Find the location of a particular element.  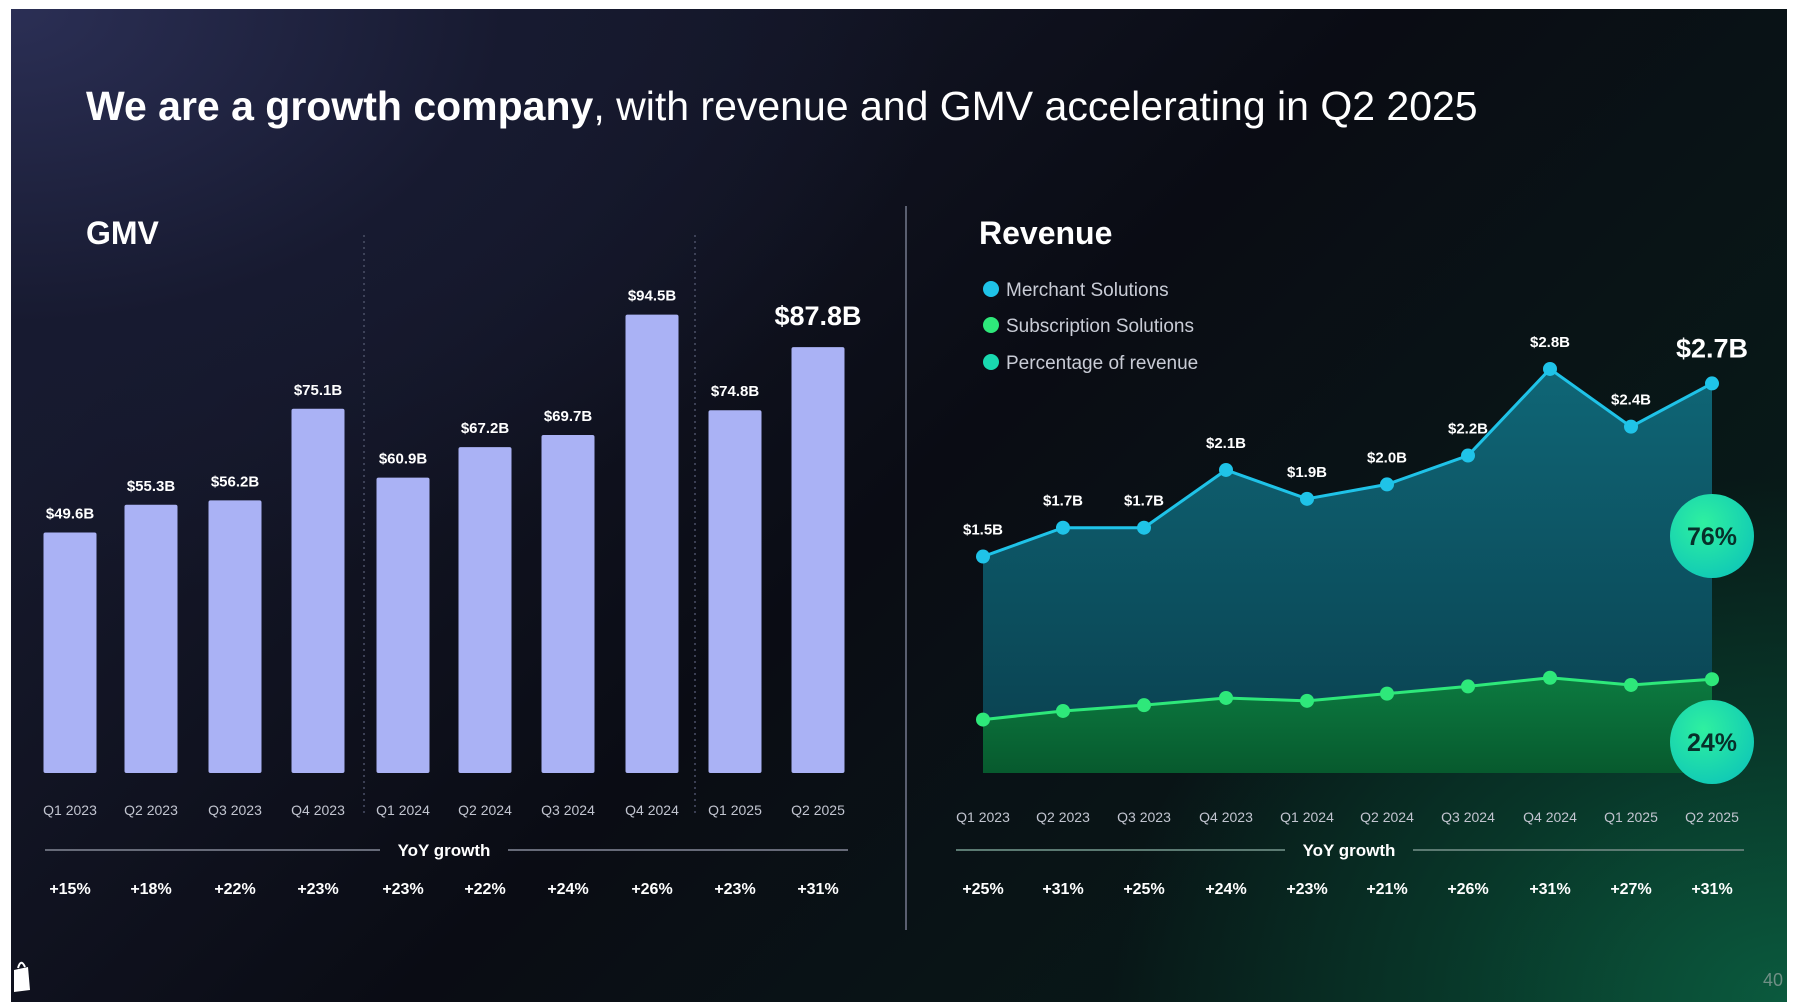

gmv-category-label: Q4 2023 is located at coordinates (318, 810).